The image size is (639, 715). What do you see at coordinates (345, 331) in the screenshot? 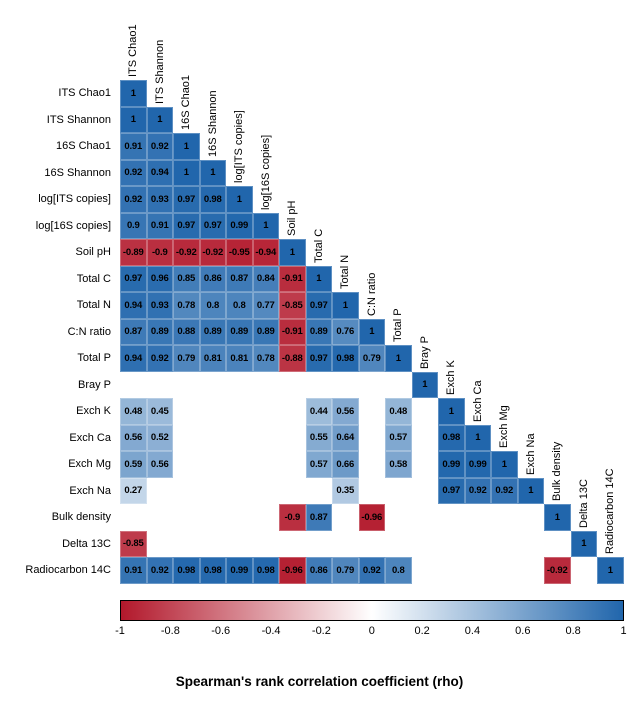
I see `heatmap-cell: 0.76` at bounding box center [345, 331].